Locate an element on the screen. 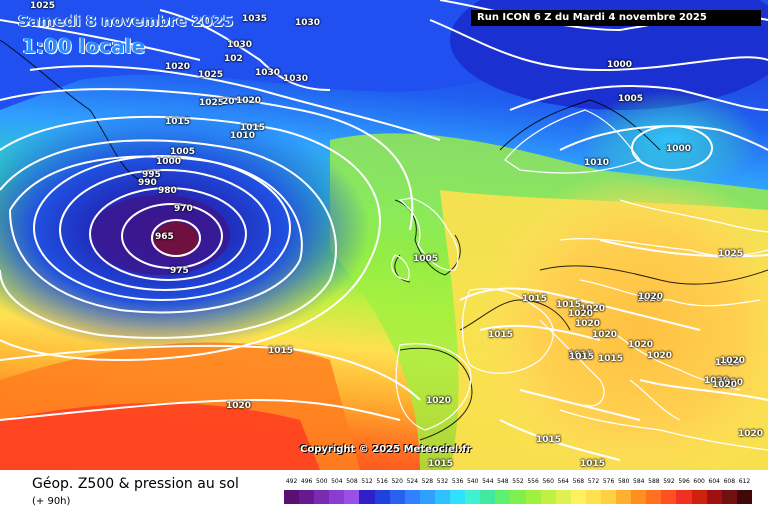  scale-label: 556 is located at coordinates (533, 481).